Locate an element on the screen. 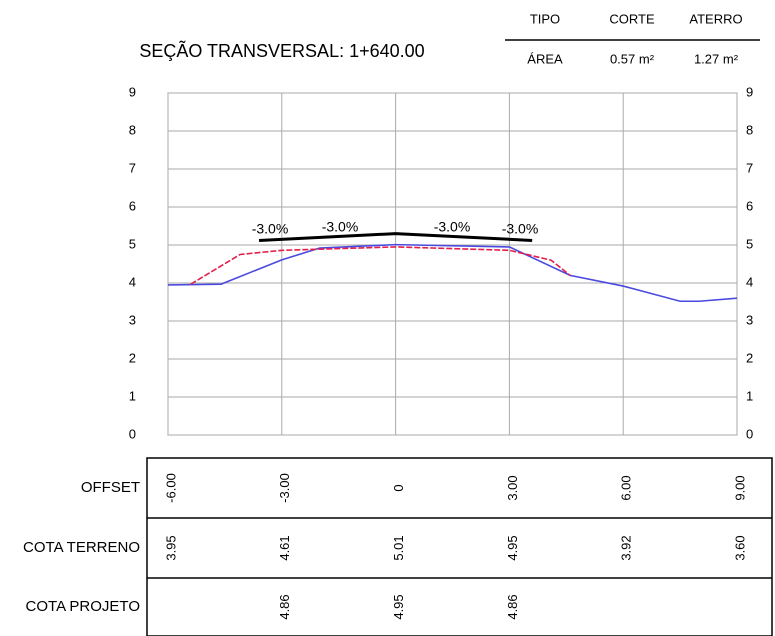 Image resolution: width=775 pixels, height=636 pixels. offset-label: 3.00 is located at coordinates (512, 487).